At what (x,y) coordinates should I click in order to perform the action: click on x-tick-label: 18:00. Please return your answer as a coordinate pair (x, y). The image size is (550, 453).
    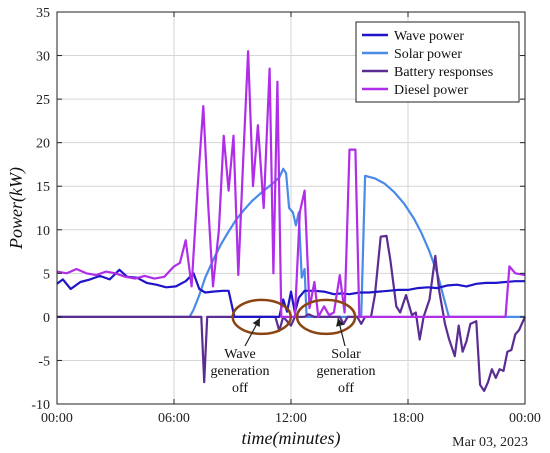
    Looking at the image, I should click on (408, 418).